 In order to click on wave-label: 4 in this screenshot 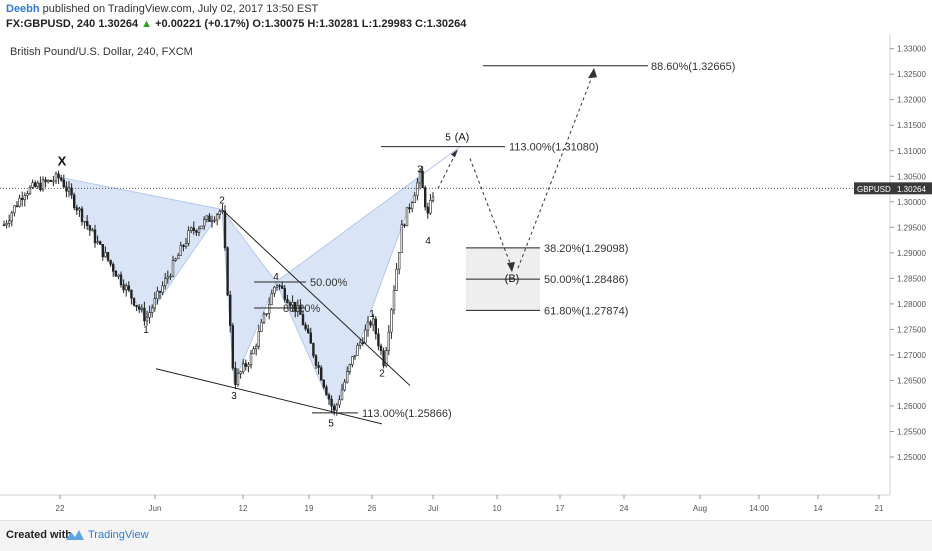, I will do `click(276, 277)`.